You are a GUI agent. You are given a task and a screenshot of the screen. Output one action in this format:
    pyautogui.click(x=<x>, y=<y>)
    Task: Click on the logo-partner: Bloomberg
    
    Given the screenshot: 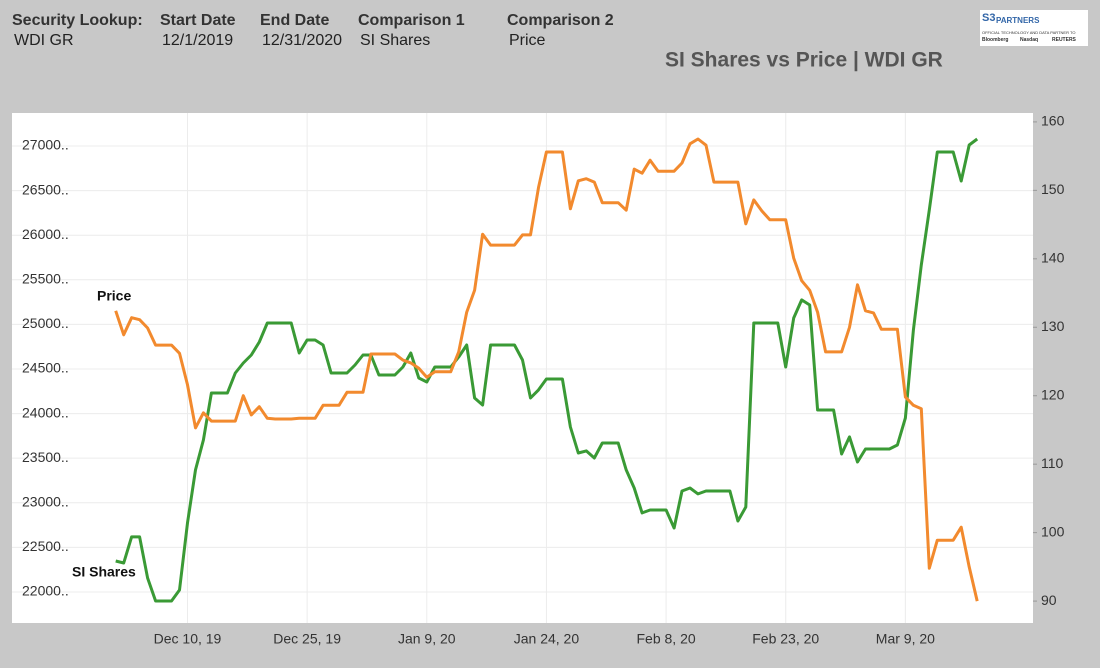 What is the action you would take?
    pyautogui.click(x=995, y=40)
    